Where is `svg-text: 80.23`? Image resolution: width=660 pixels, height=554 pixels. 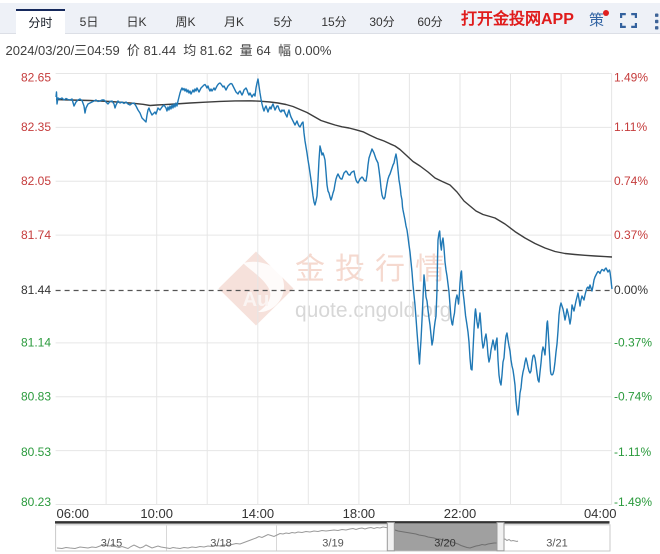
svg-text: 80.23 is located at coordinates (36, 502).